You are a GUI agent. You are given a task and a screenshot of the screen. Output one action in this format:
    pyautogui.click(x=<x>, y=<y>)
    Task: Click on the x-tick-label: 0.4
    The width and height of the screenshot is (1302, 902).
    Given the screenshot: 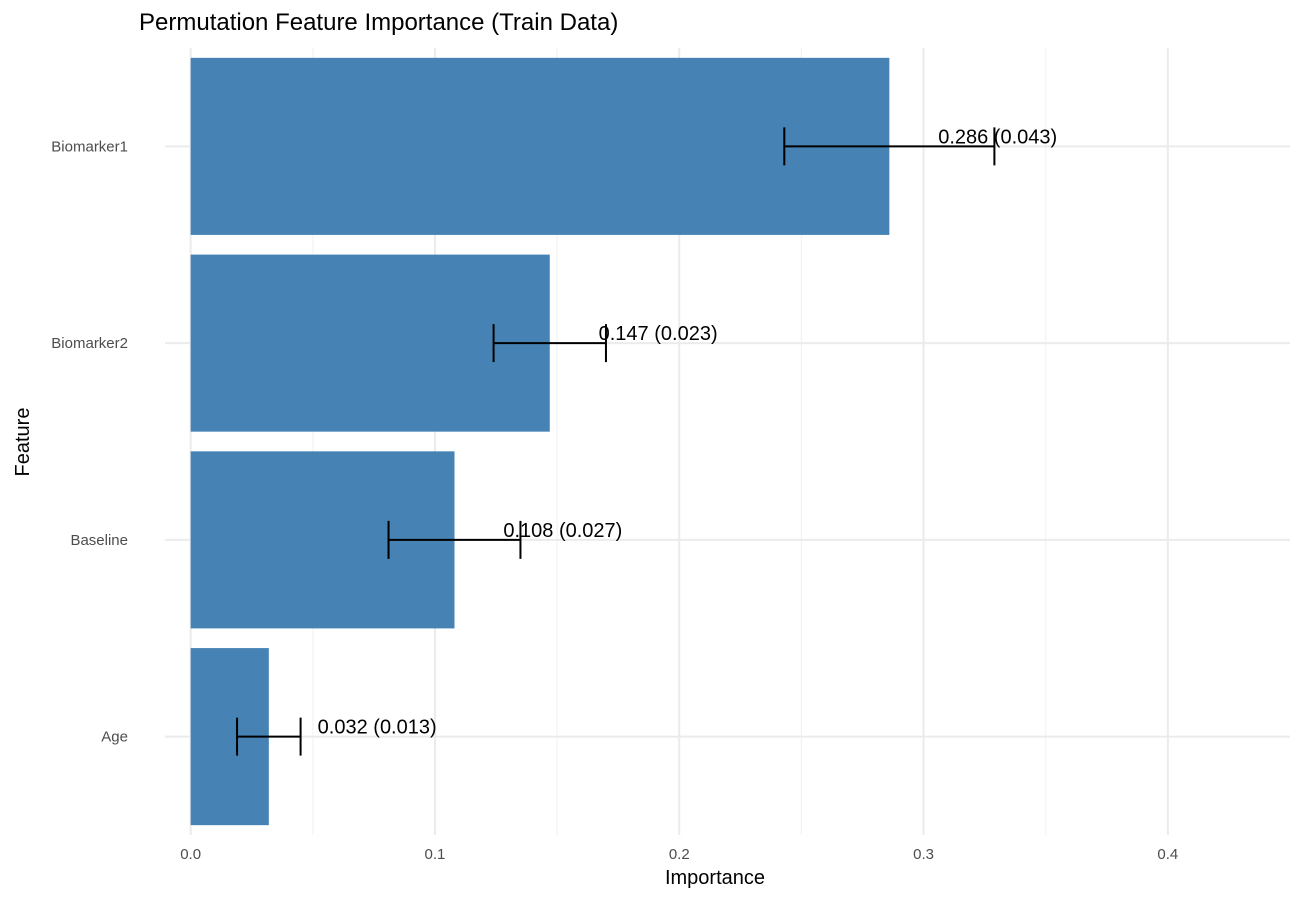 What is the action you would take?
    pyautogui.click(x=1167, y=854)
    